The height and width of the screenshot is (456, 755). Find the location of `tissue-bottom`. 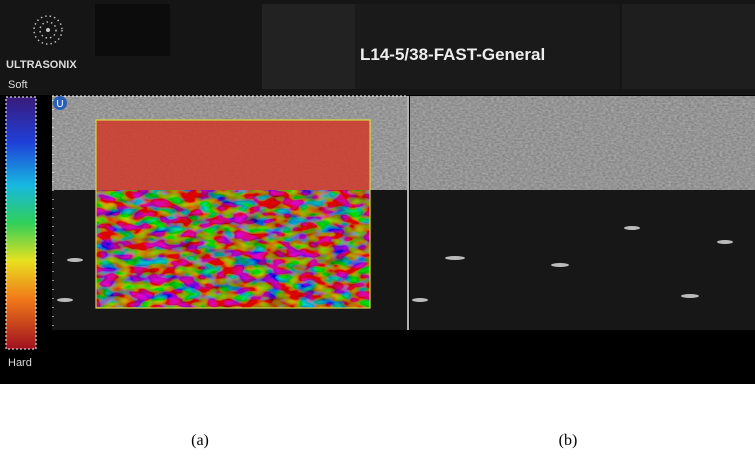

tissue-bottom is located at coordinates (582, 260).